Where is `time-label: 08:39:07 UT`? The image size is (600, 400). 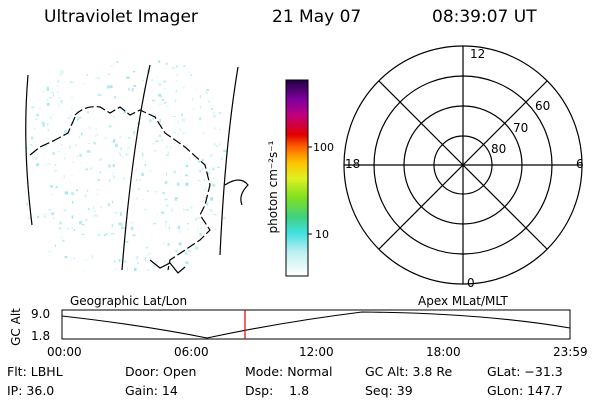 time-label: 08:39:07 UT is located at coordinates (484, 17).